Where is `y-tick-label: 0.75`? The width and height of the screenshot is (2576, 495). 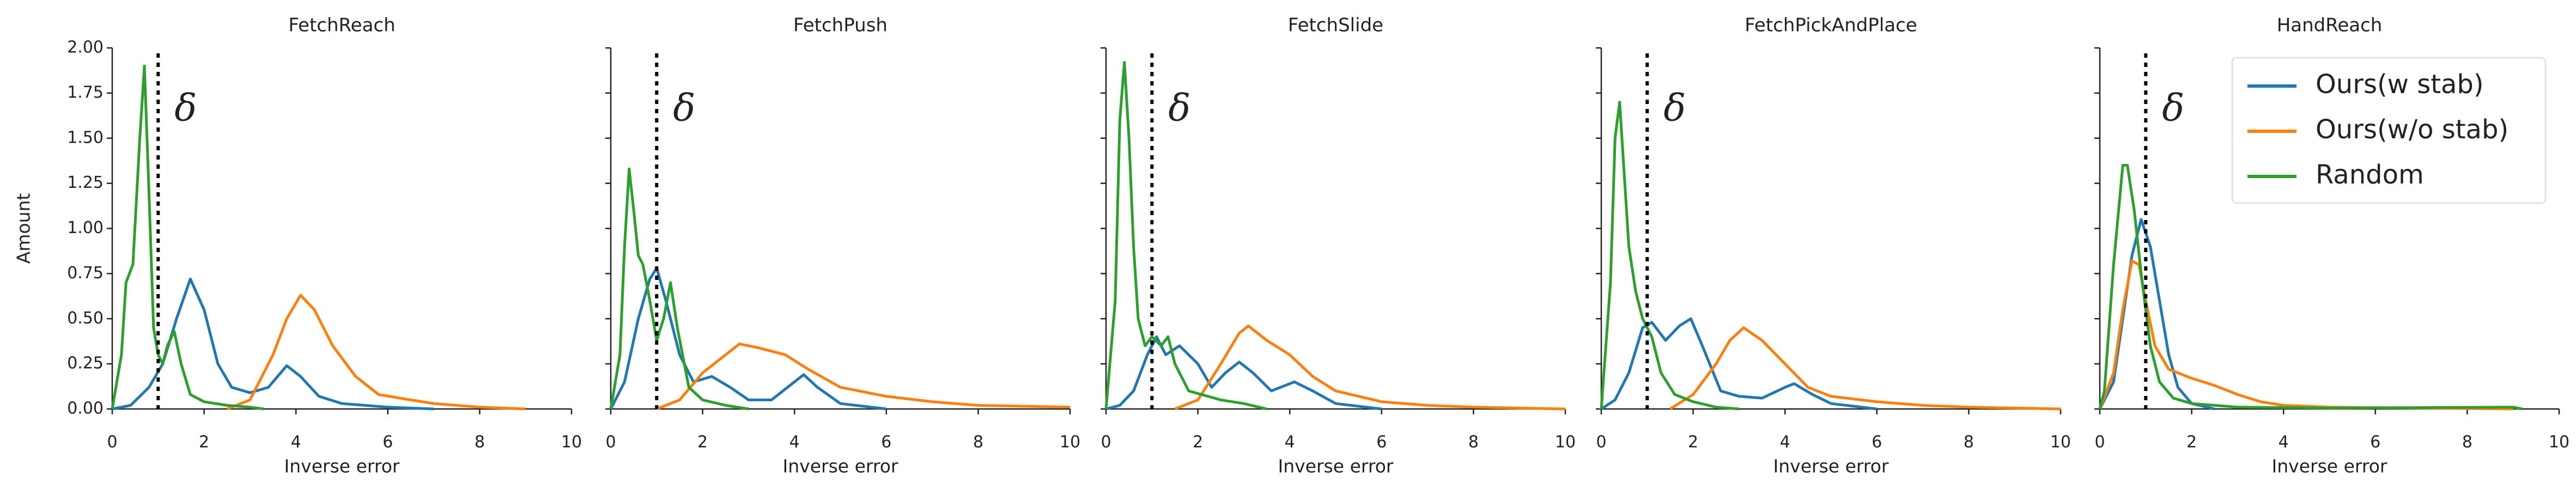
y-tick-label: 0.75 is located at coordinates (85, 273).